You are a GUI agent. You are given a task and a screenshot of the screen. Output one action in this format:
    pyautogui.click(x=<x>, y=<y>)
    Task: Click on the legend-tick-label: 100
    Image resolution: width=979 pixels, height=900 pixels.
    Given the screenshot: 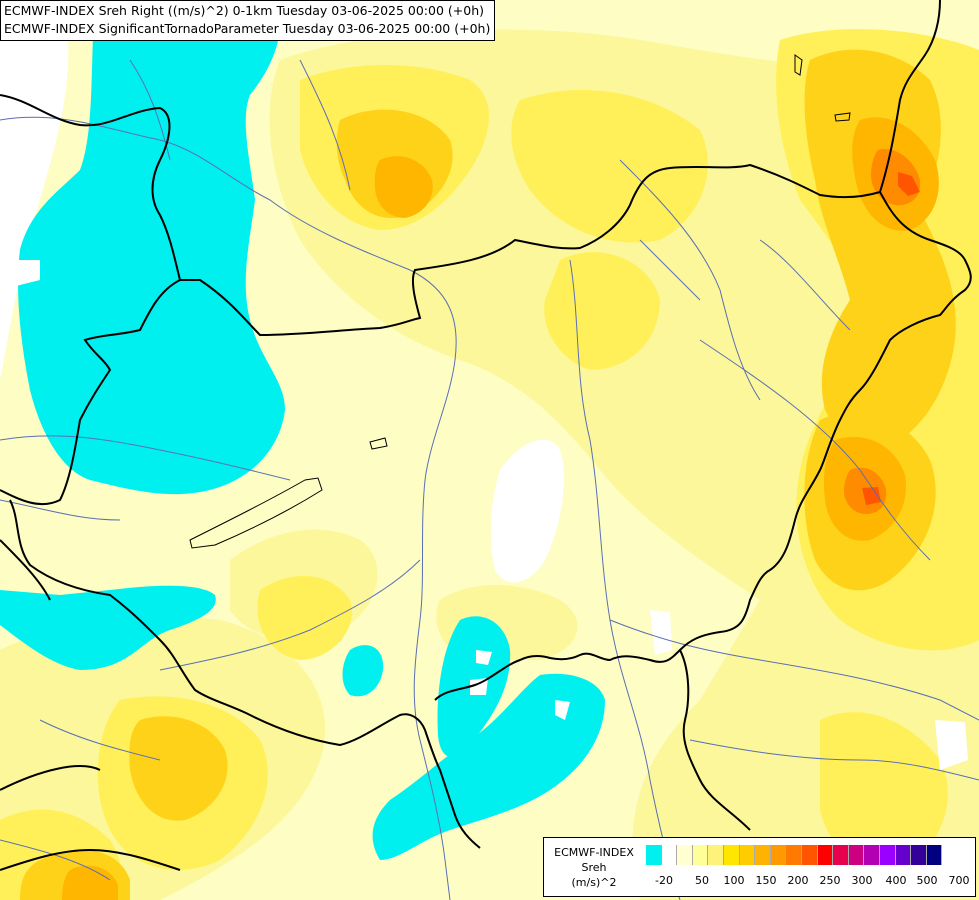 What is the action you would take?
    pyautogui.click(x=734, y=880)
    